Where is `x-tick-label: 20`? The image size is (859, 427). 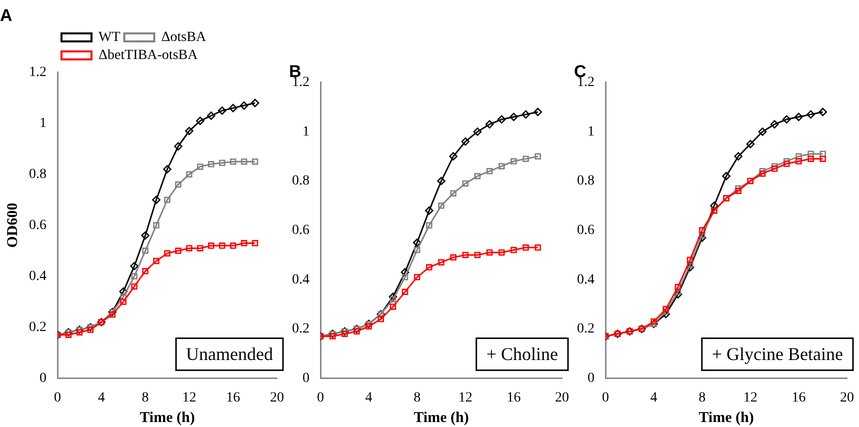 x-tick-label: 20 is located at coordinates (277, 398).